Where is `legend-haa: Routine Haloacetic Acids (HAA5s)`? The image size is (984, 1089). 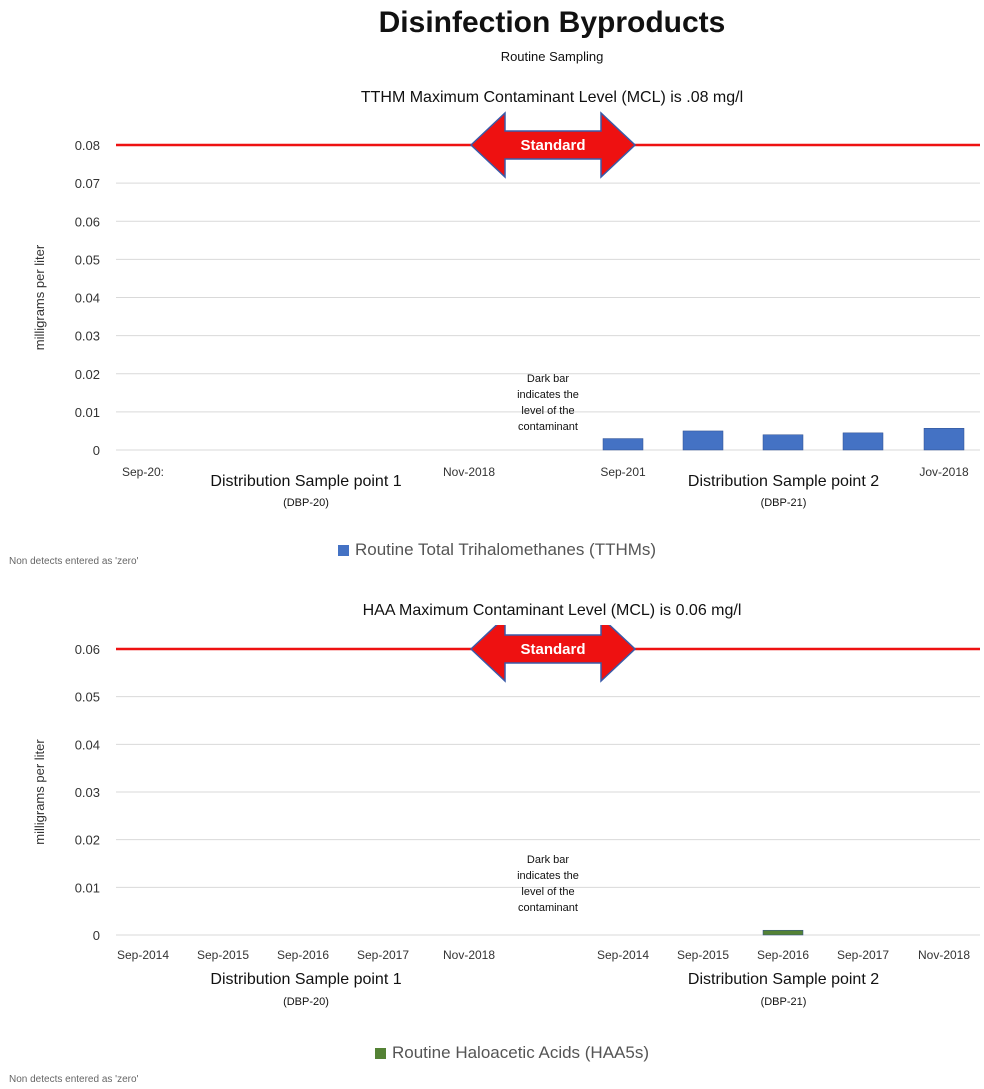 legend-haa: Routine Haloacetic Acids (HAA5s) is located at coordinates (512, 1053).